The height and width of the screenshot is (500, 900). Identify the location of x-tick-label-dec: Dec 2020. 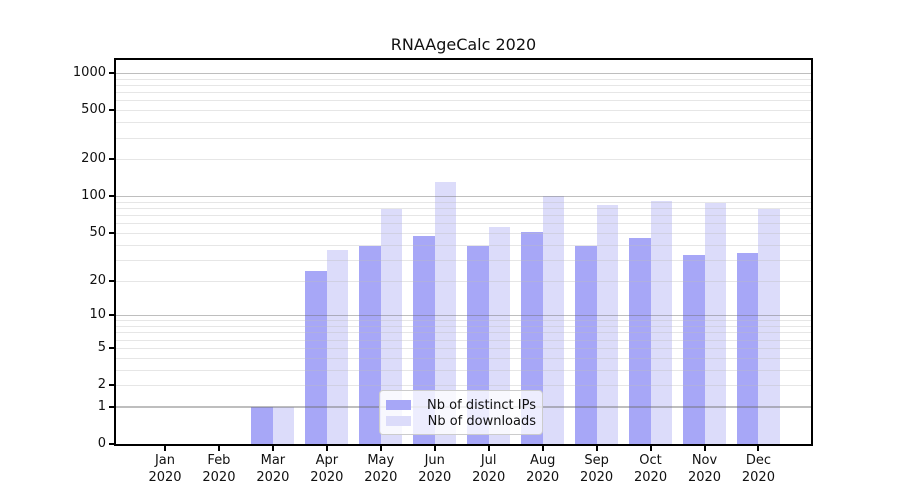
(758, 469).